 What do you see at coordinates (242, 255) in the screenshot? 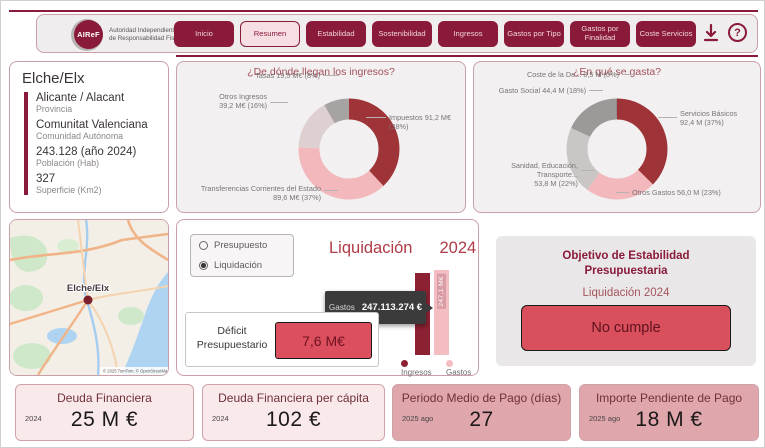
I see `scenario-selector: Presupuesto Liquidación` at bounding box center [242, 255].